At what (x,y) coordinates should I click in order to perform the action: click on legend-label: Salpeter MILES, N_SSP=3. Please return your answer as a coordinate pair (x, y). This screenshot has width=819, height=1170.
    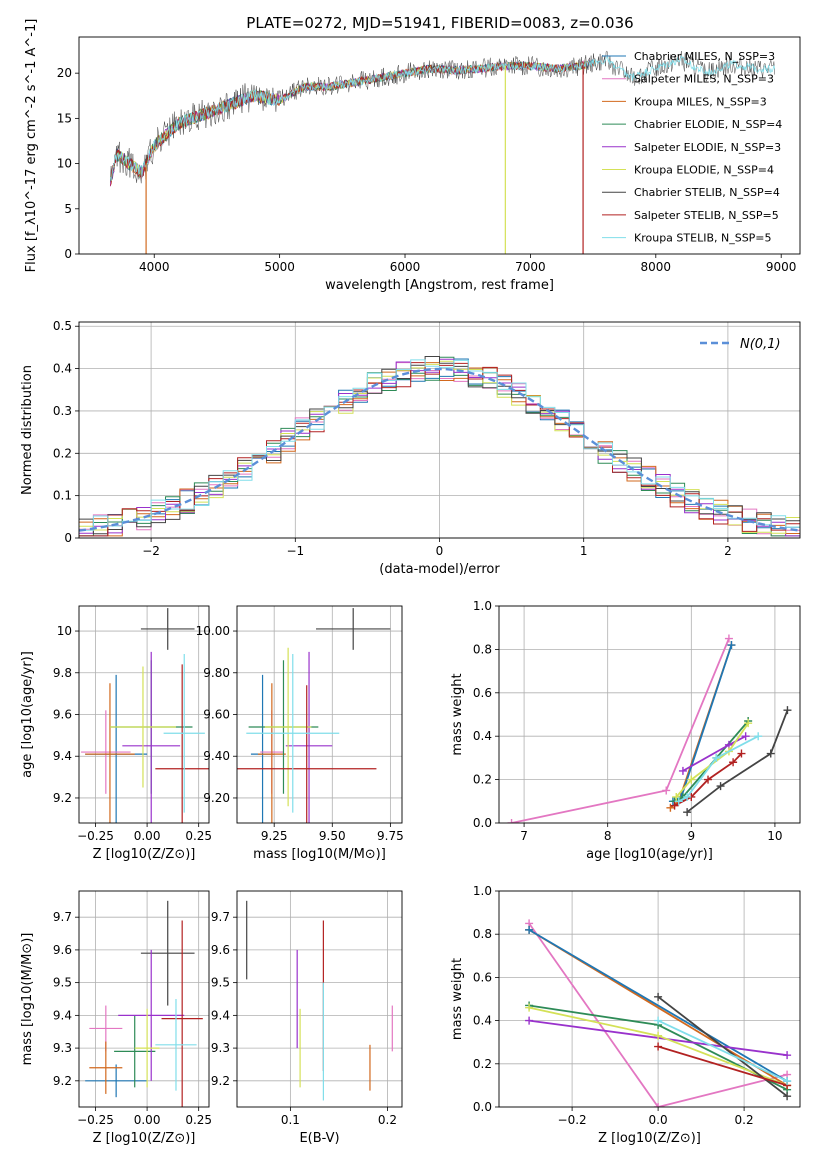
    Looking at the image, I should click on (704, 79).